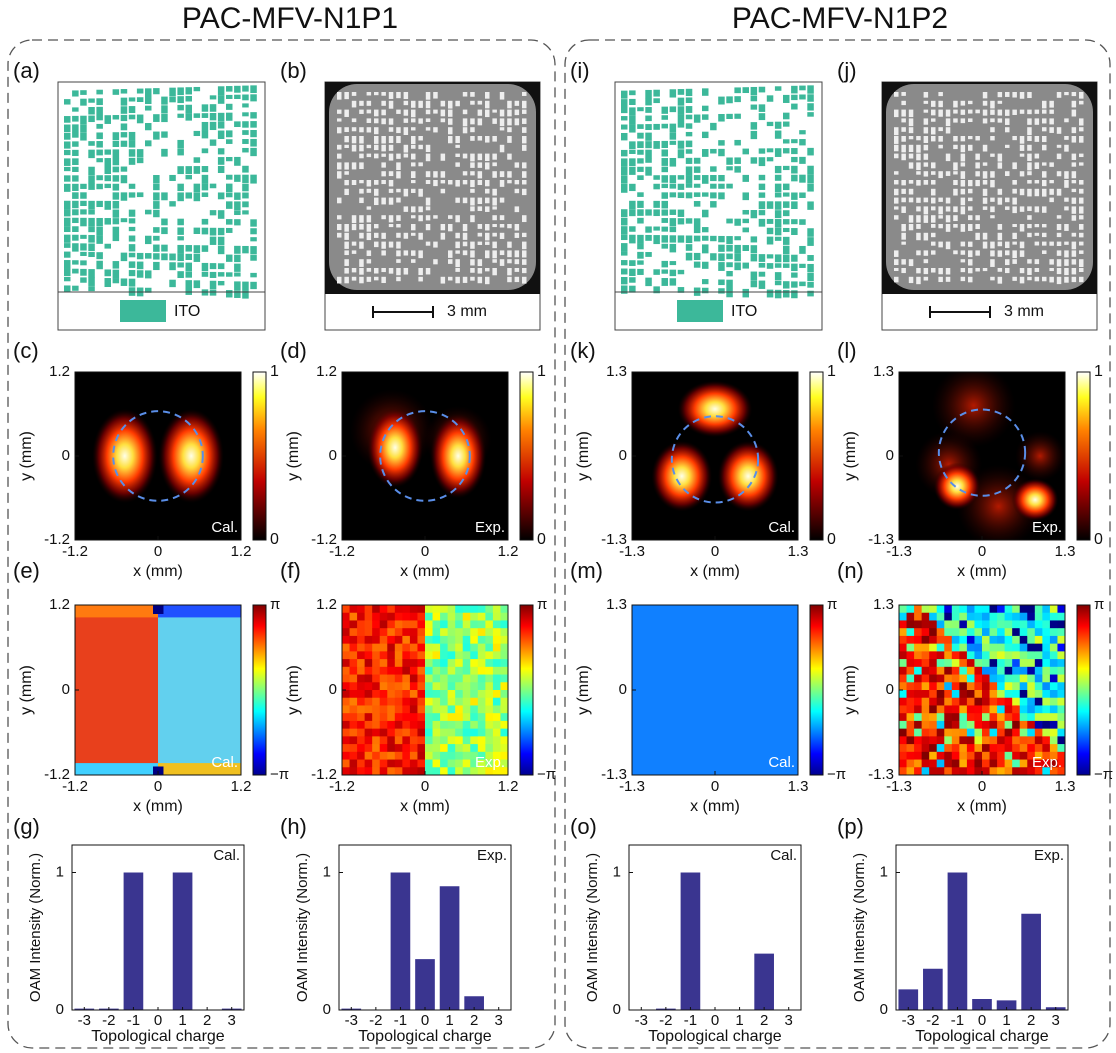  Describe the element at coordinates (781, 762) in the screenshot. I see `annotation: Cal.` at that location.